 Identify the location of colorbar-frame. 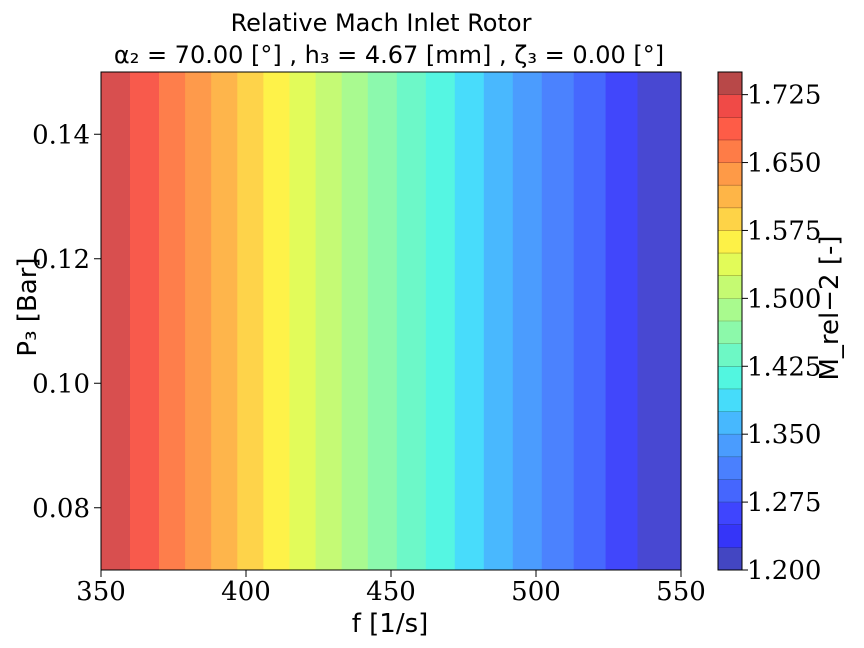
(730, 321).